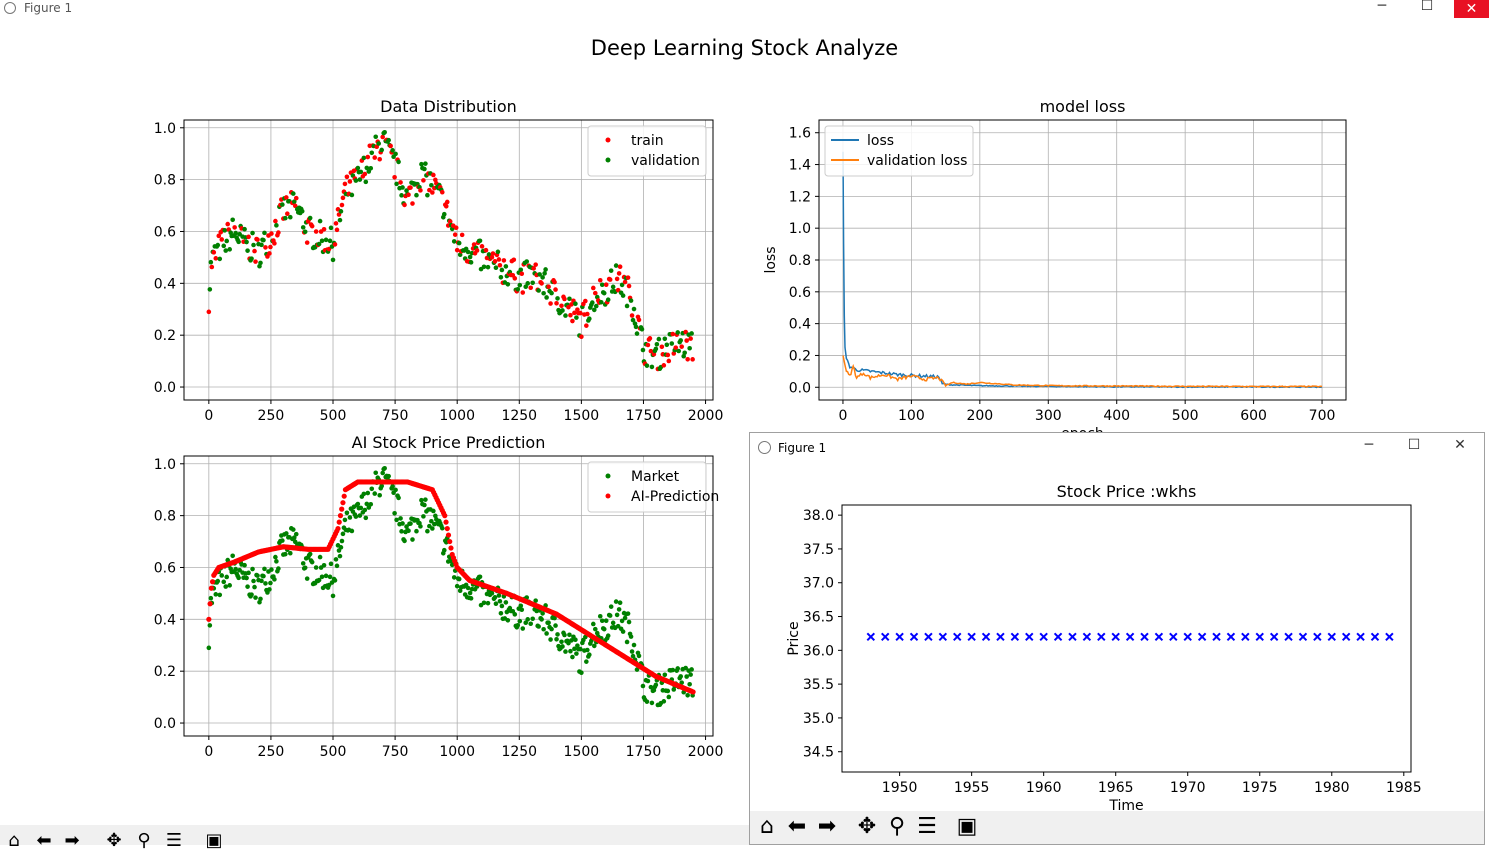 The image size is (1489, 855). I want to click on legend-label: validation, so click(665, 161).